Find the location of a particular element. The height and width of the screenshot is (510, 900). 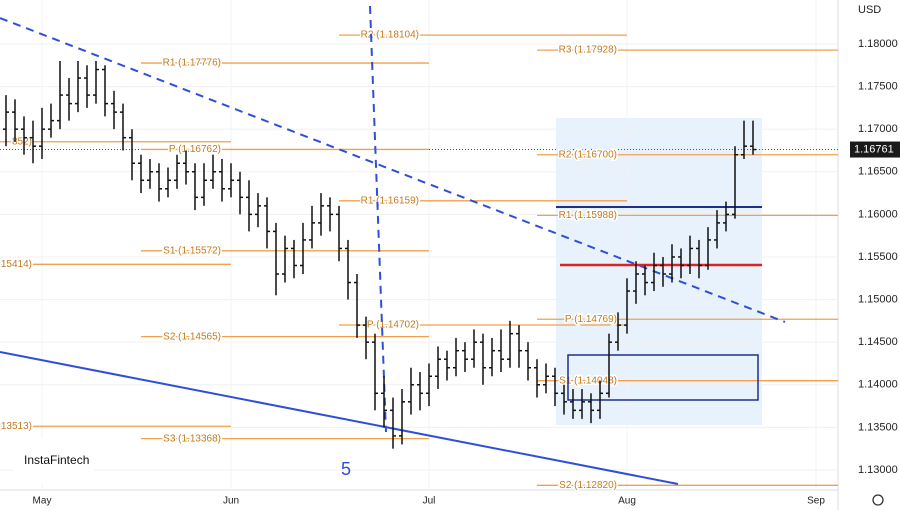

profile-zone is located at coordinates (659, 271).